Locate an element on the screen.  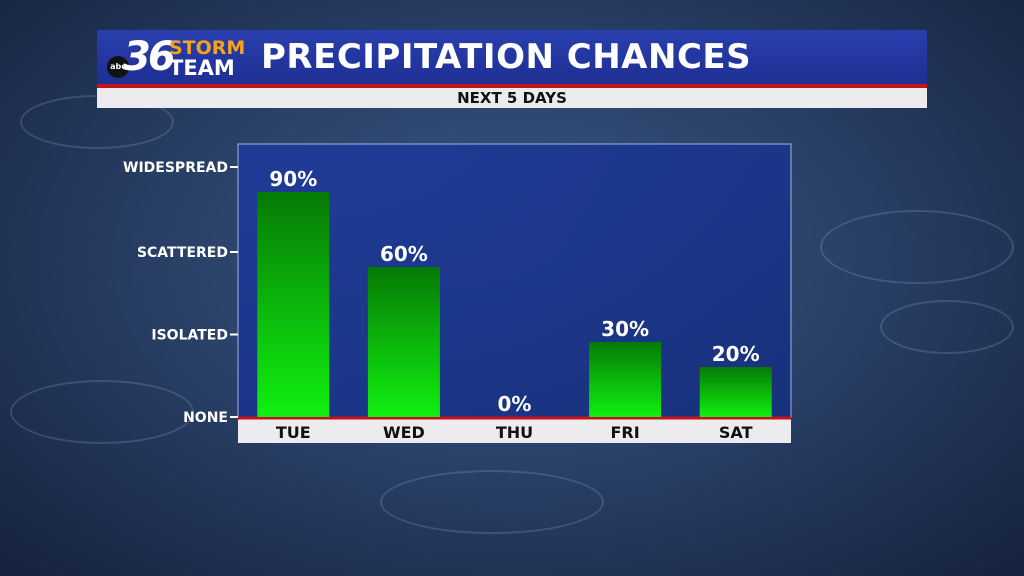
y-tick-label-isolated: ISOLATED is located at coordinates (189, 336).